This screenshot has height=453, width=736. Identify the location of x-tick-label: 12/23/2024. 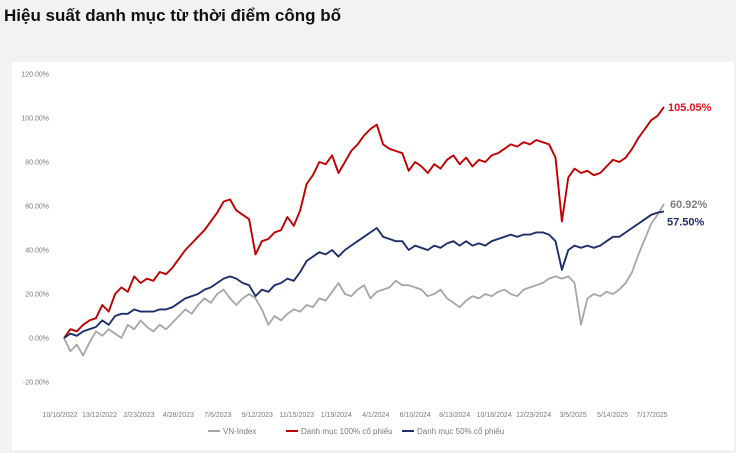
(533, 415).